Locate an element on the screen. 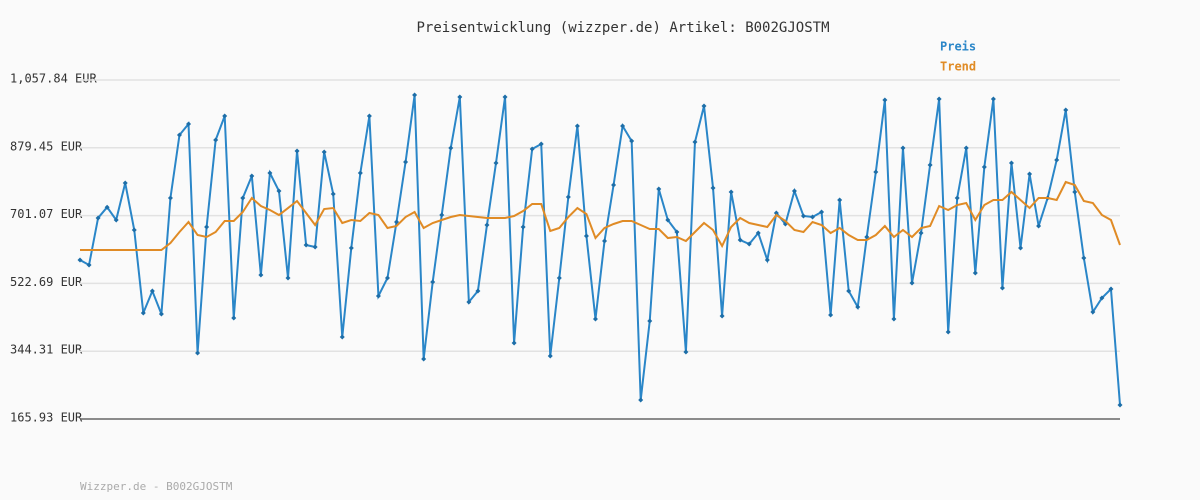  series-line is located at coordinates (600, 215).